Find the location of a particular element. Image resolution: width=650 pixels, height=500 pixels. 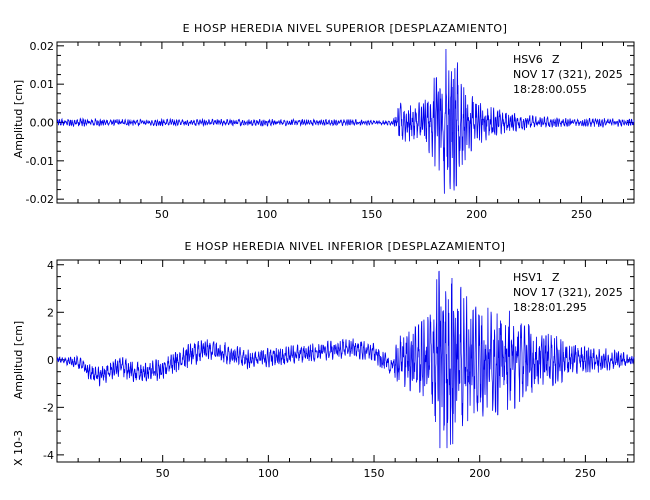

y-tick-label: -0.02 is located at coordinates (40, 199).